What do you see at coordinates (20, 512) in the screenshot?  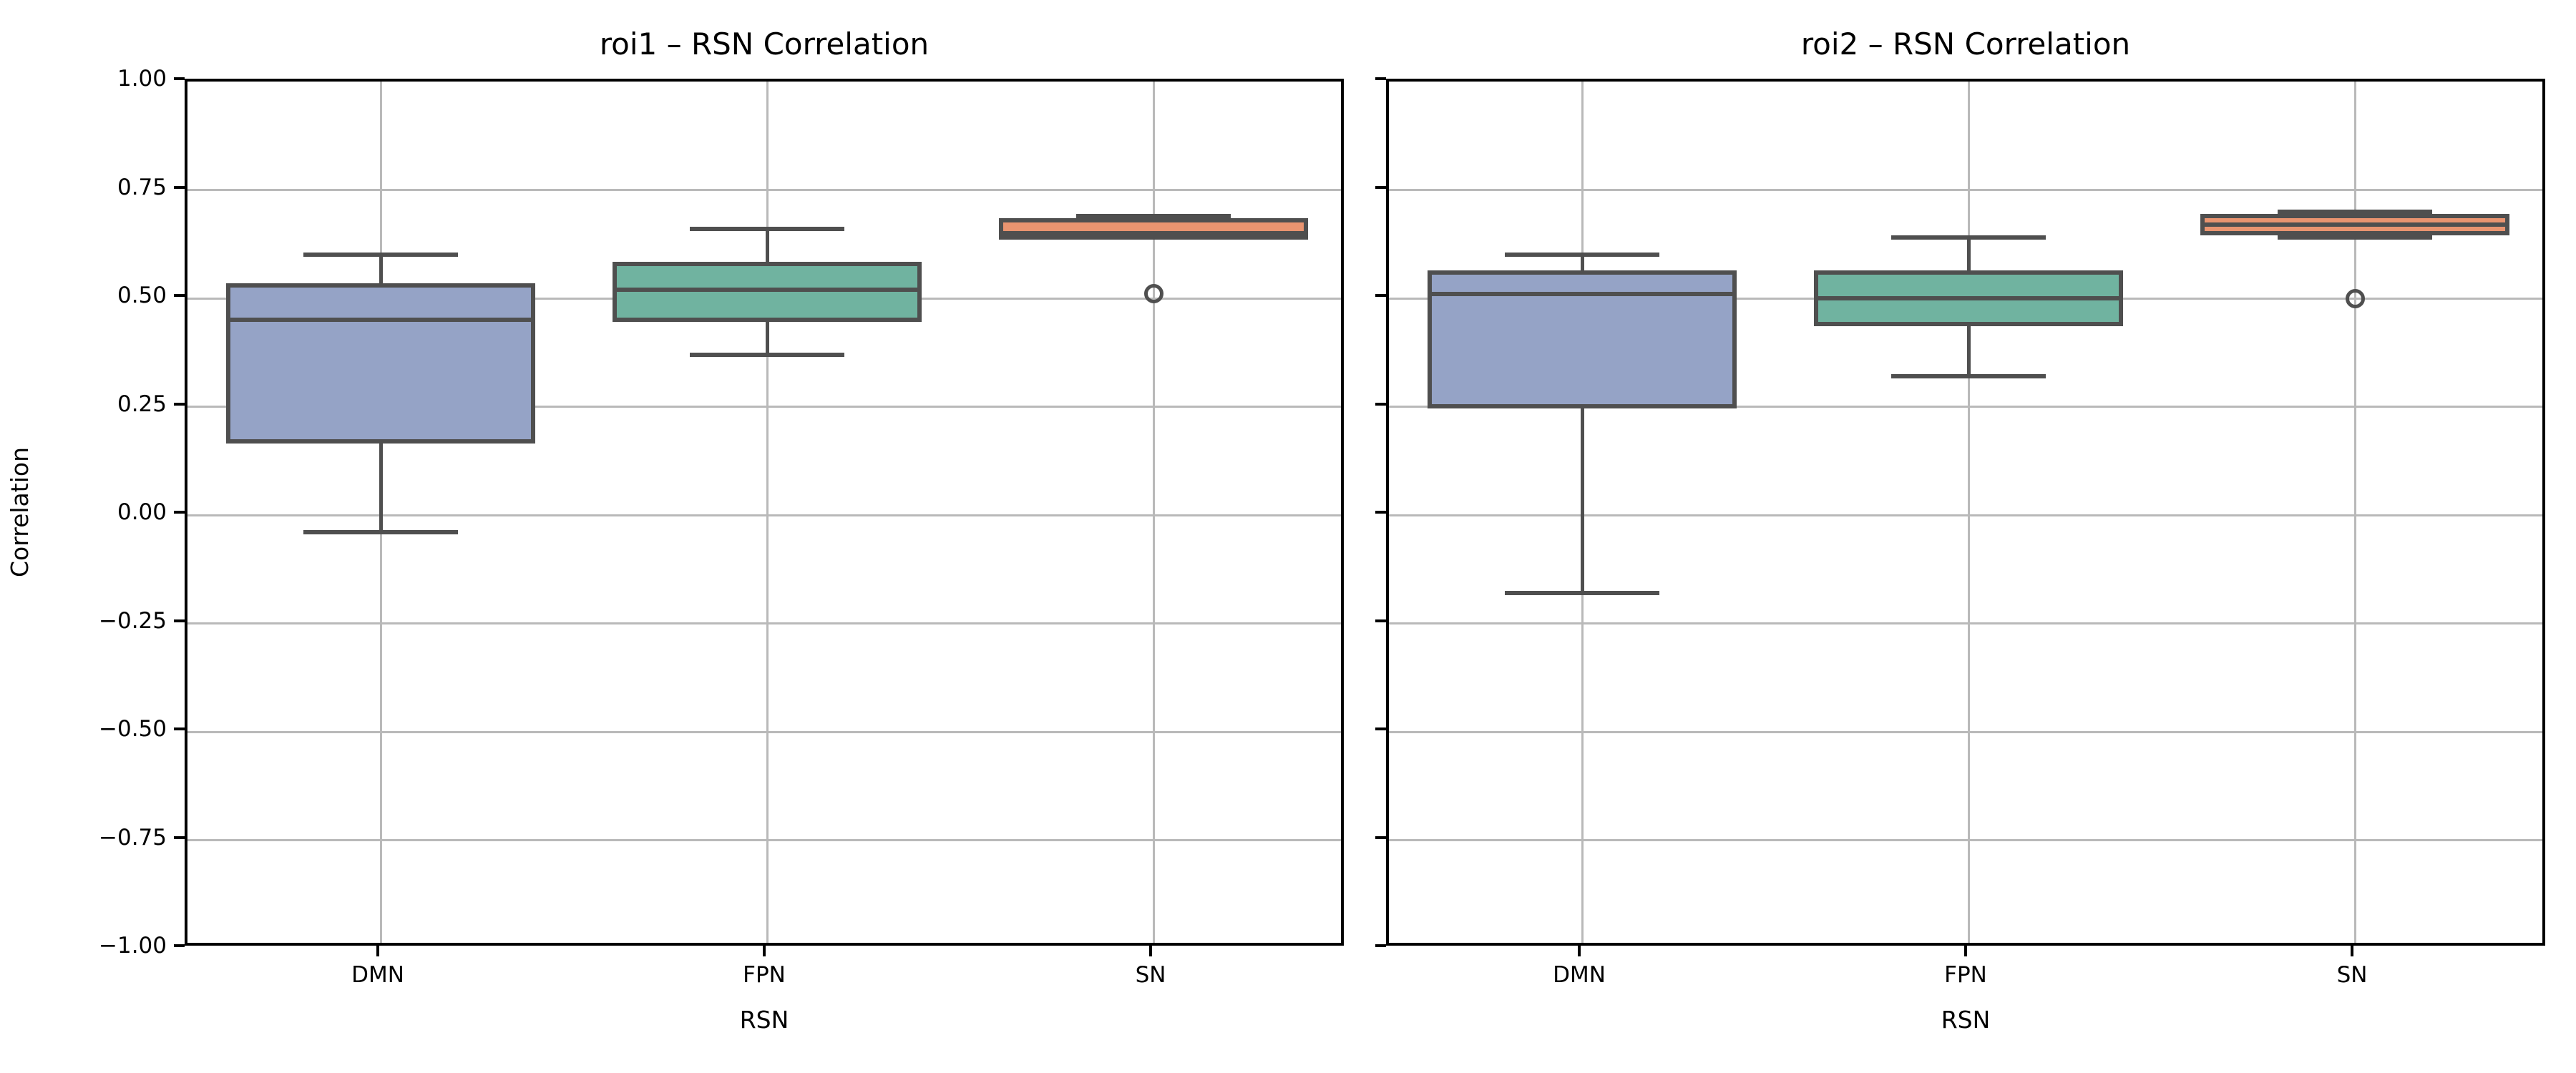 I see `y-axis-label: Correlation` at bounding box center [20, 512].